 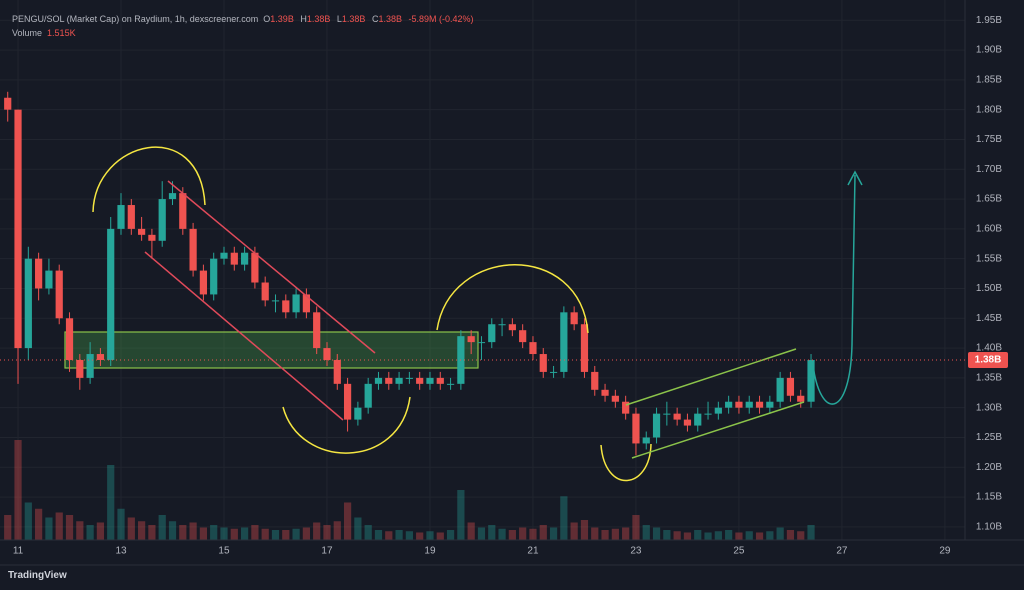 What do you see at coordinates (989, 50) in the screenshot?
I see `y-tick-label: 1.90B` at bounding box center [989, 50].